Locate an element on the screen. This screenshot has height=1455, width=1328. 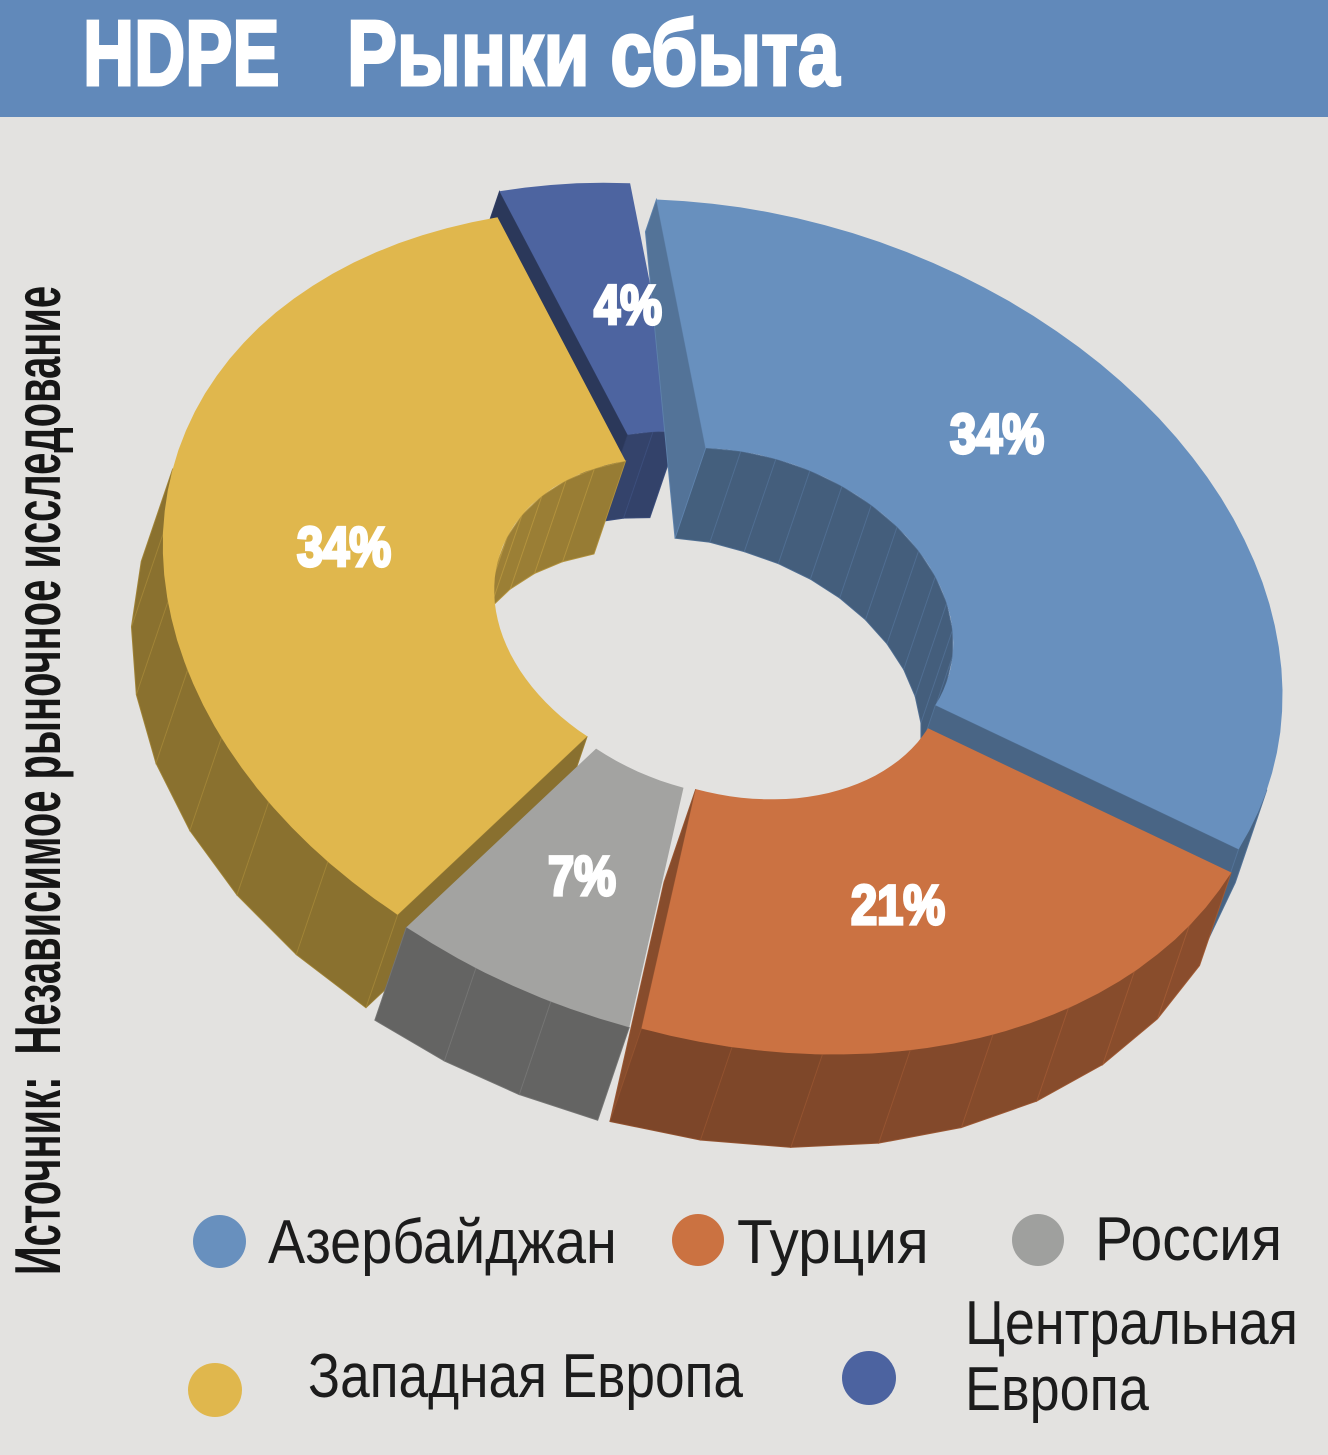
svg-text: 7% is located at coordinates (582, 875).